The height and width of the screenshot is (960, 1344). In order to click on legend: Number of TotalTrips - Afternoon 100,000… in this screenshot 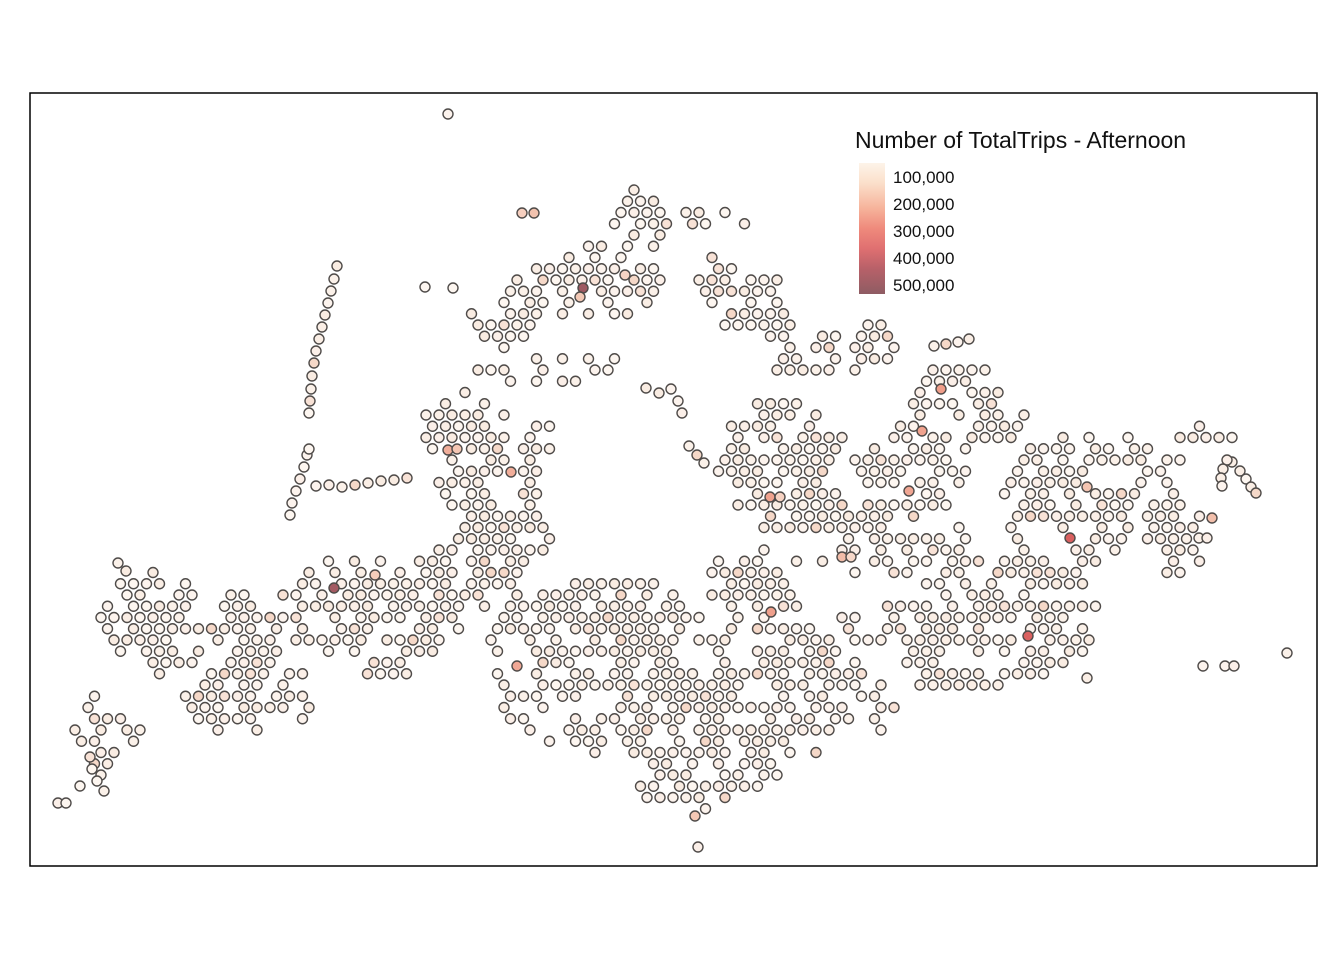, I will do `click(1020, 211)`.